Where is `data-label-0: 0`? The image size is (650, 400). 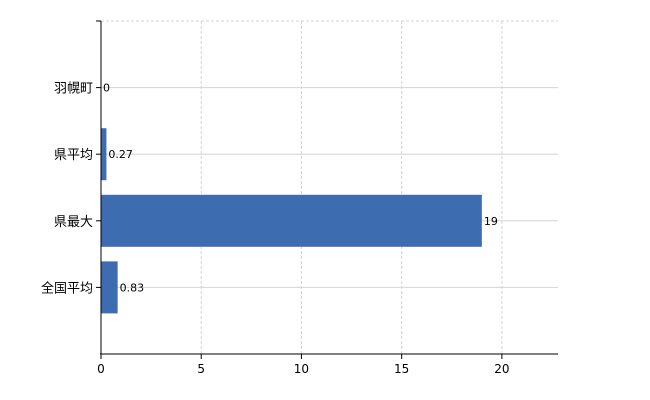
data-label-0: 0 is located at coordinates (106, 88).